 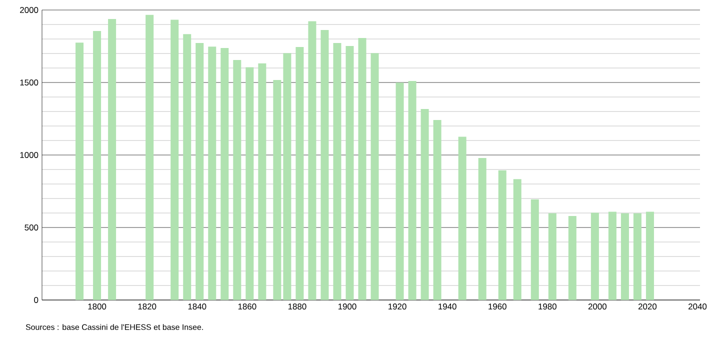 What do you see at coordinates (697, 307) in the screenshot?
I see `x-tick-label: 2040` at bounding box center [697, 307].